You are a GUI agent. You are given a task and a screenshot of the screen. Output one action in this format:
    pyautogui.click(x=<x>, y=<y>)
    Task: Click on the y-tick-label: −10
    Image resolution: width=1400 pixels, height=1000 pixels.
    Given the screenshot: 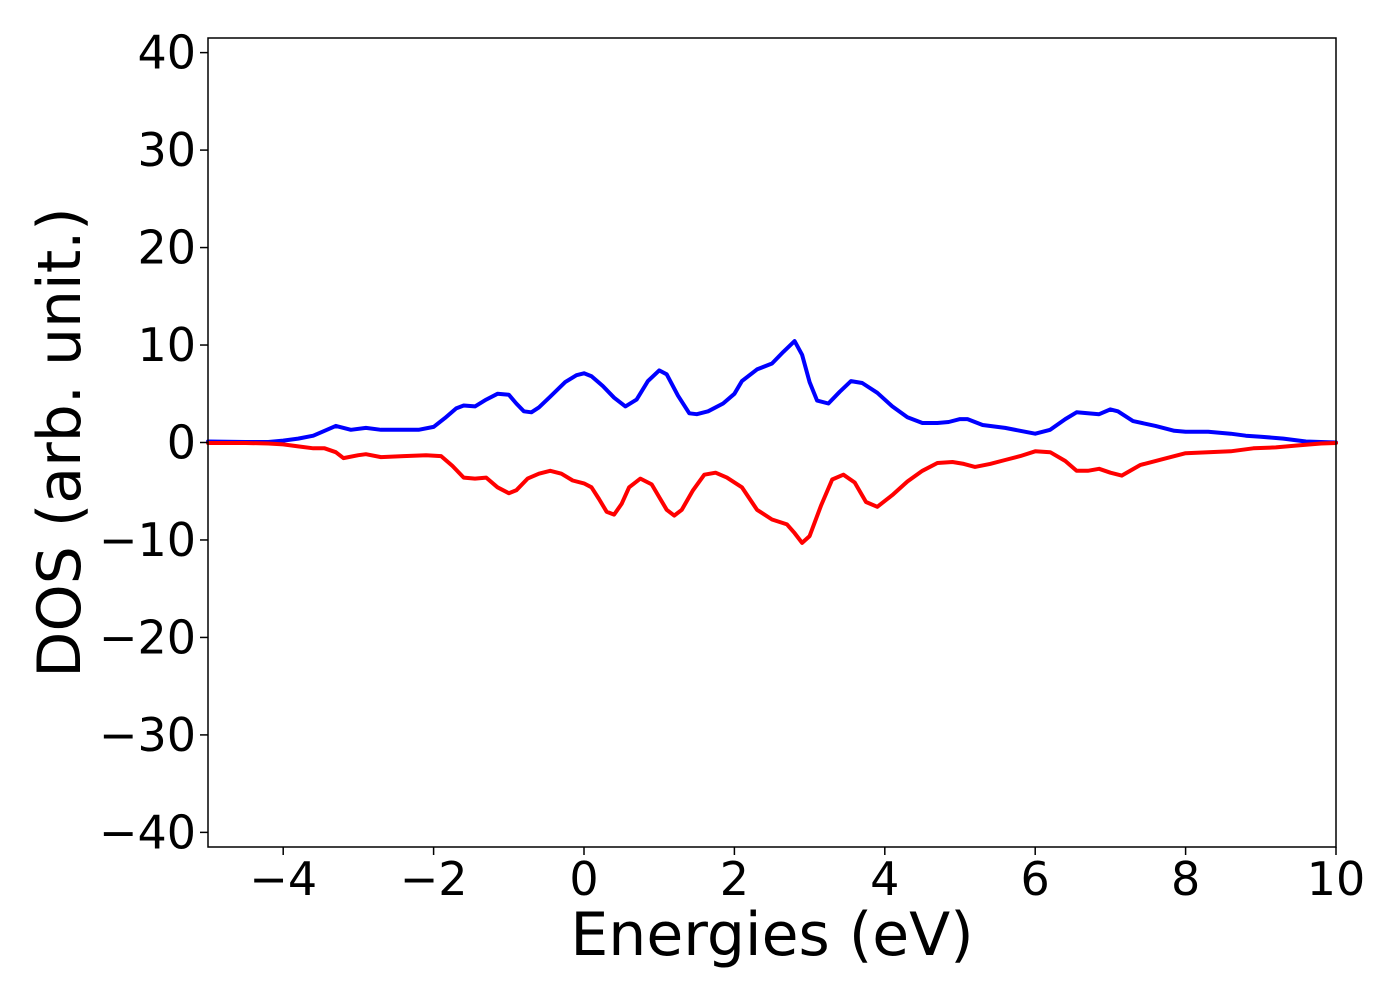 What is the action you would take?
    pyautogui.click(x=147, y=540)
    